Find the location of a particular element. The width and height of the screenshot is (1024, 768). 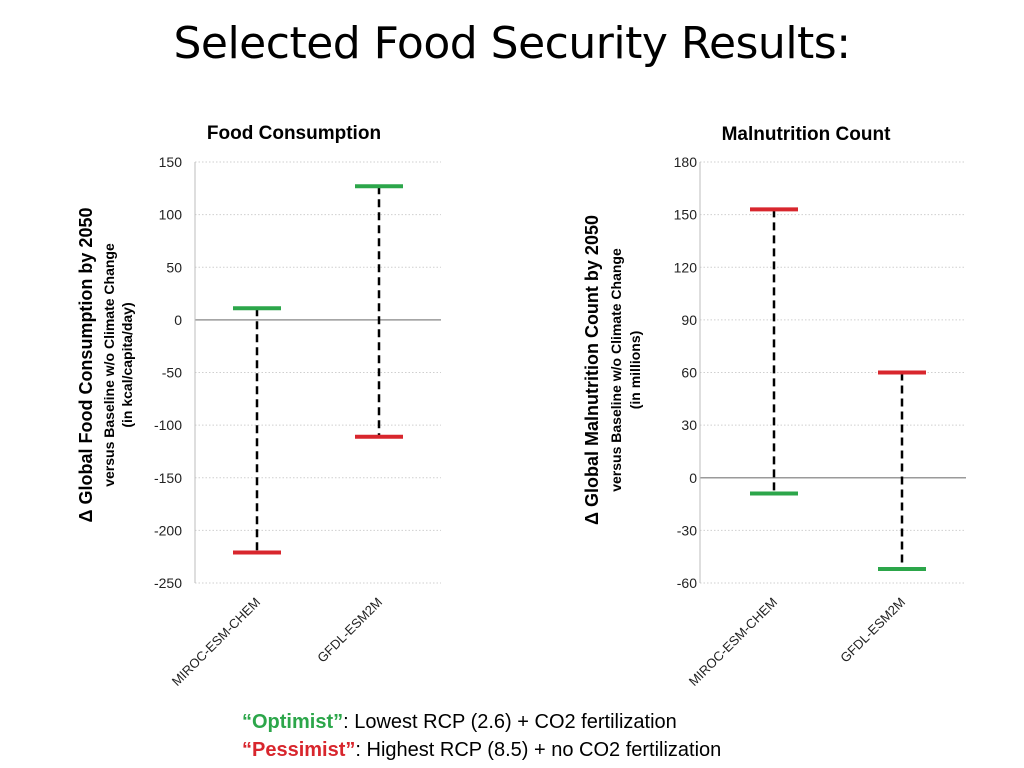

legend-optimist-label: “Optimist” is located at coordinates (293, 722).